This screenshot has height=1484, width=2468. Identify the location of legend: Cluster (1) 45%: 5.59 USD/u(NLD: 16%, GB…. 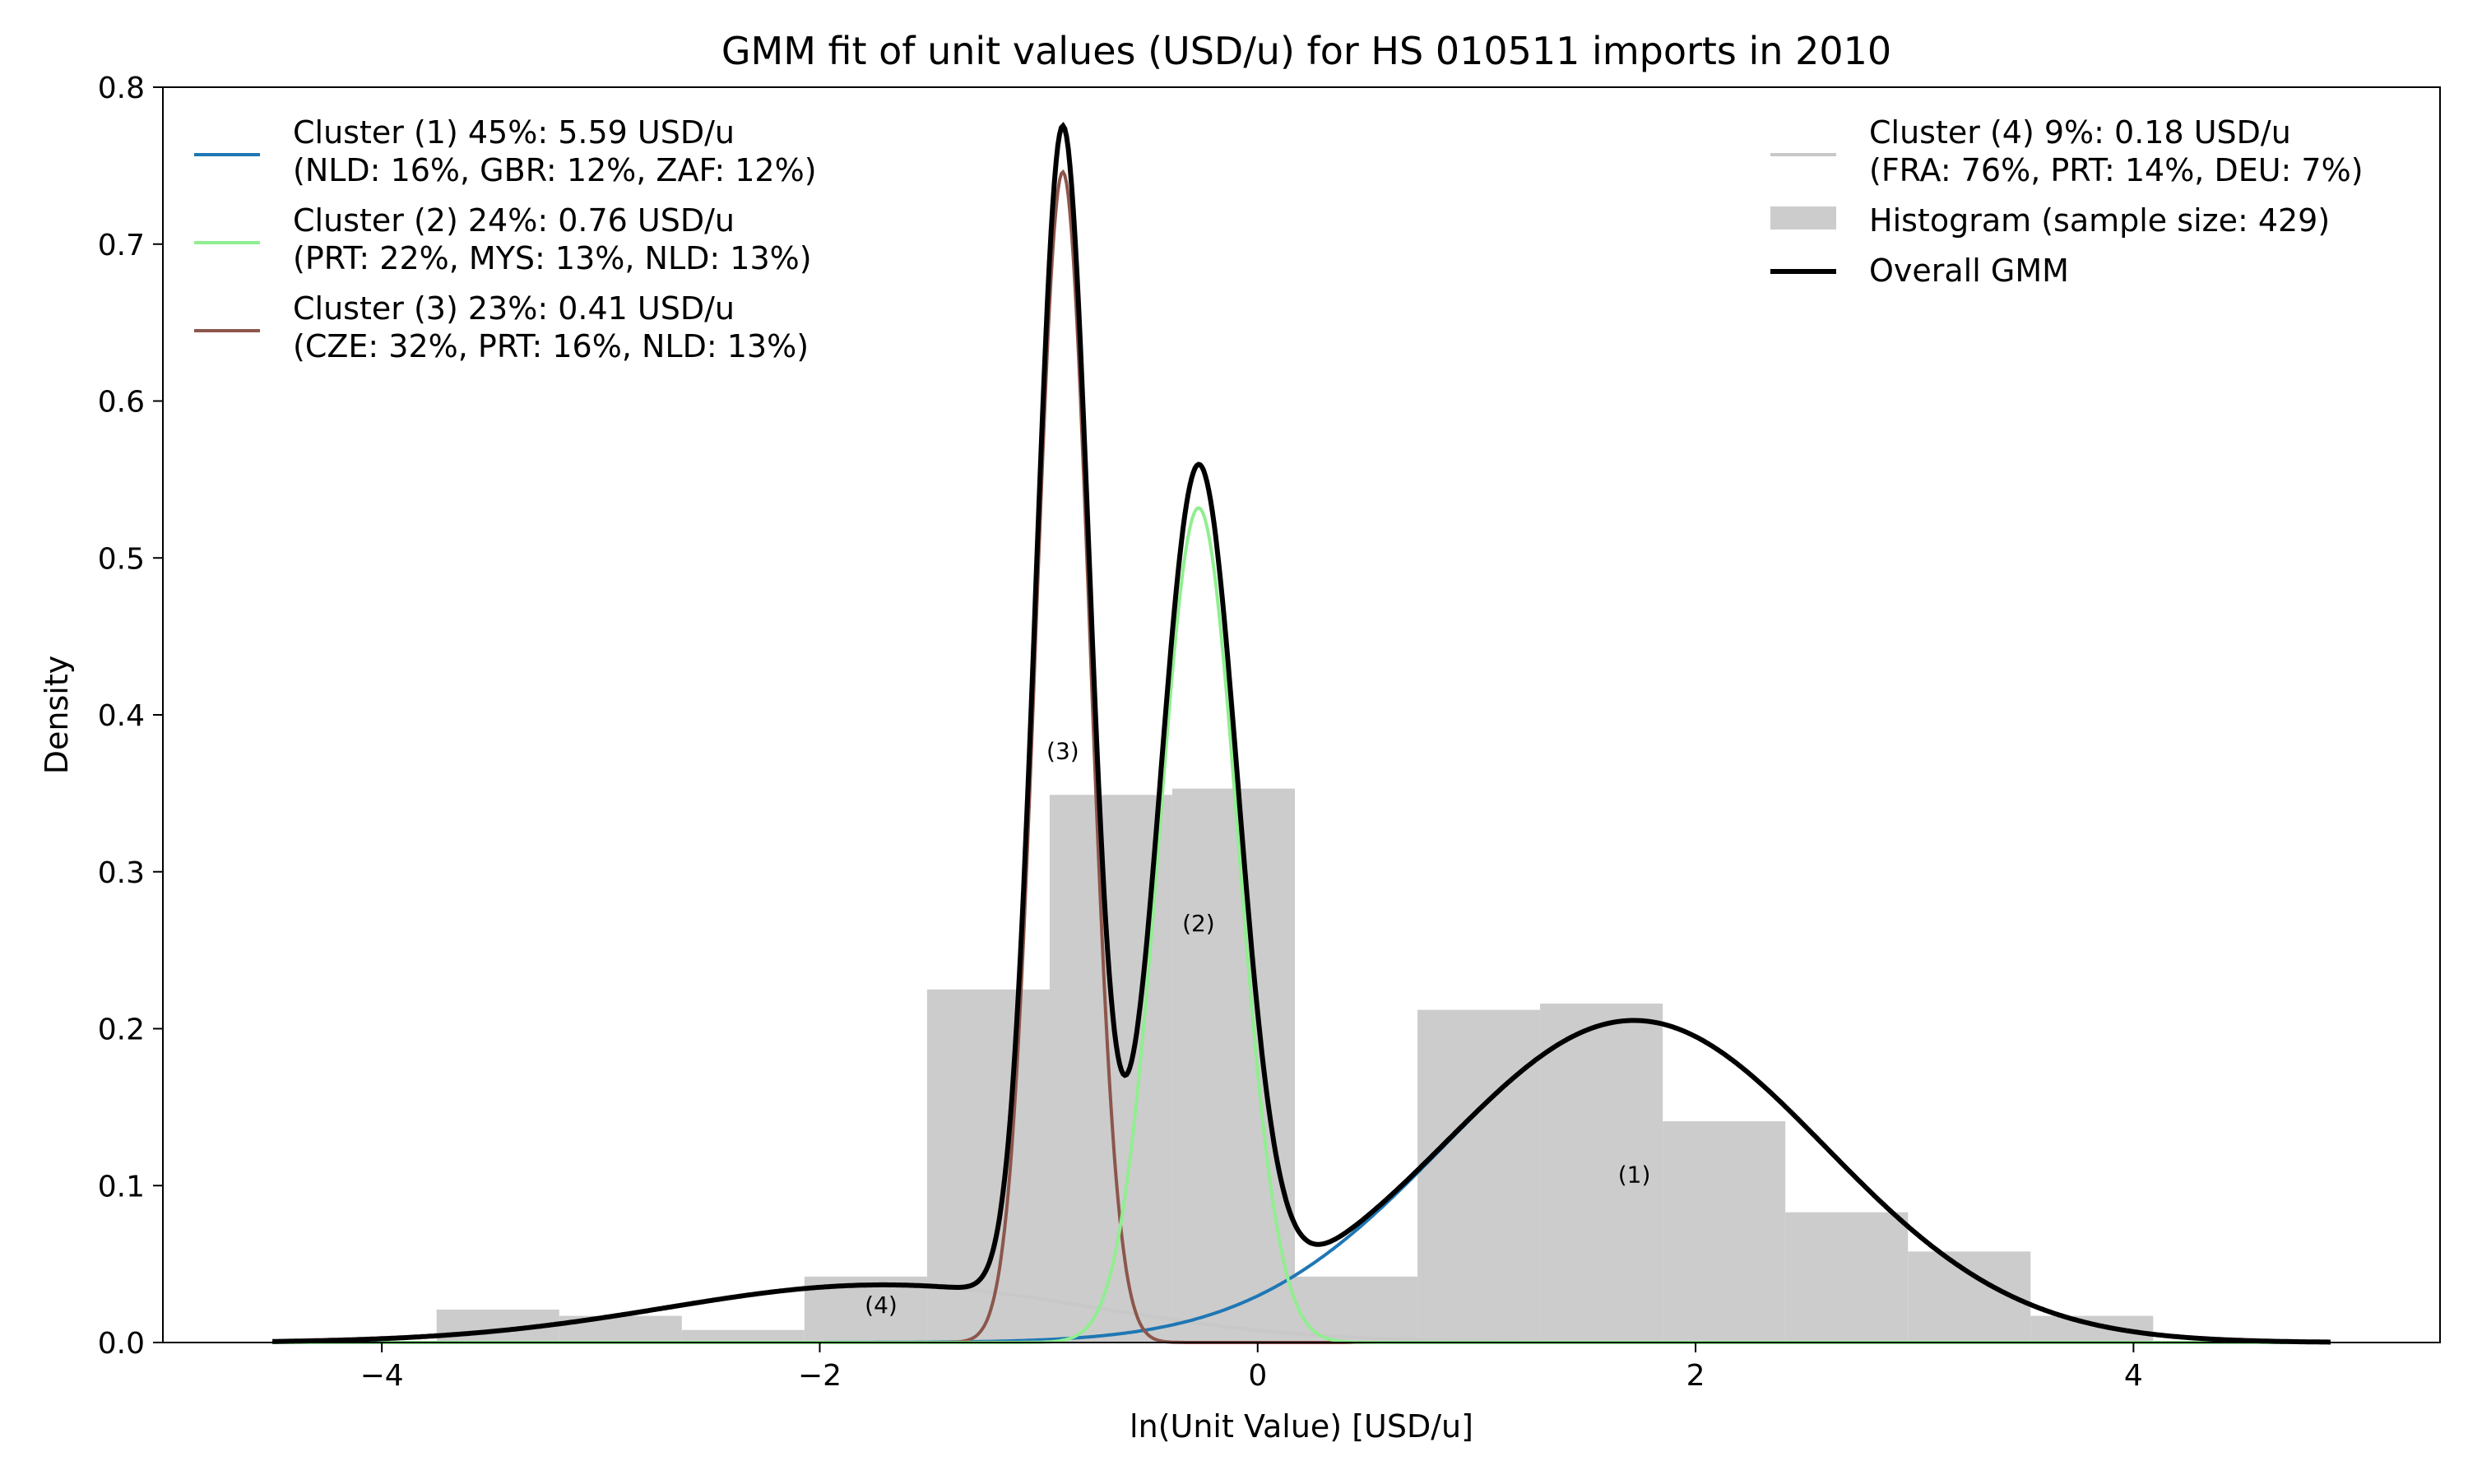
(1279, 239).